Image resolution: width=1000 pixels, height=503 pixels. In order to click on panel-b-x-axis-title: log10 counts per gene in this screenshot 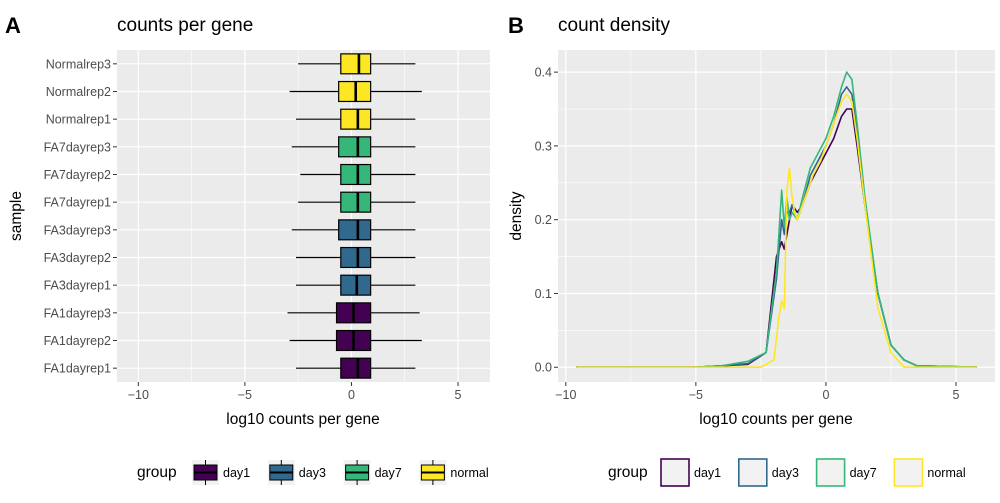, I will do `click(775, 419)`.